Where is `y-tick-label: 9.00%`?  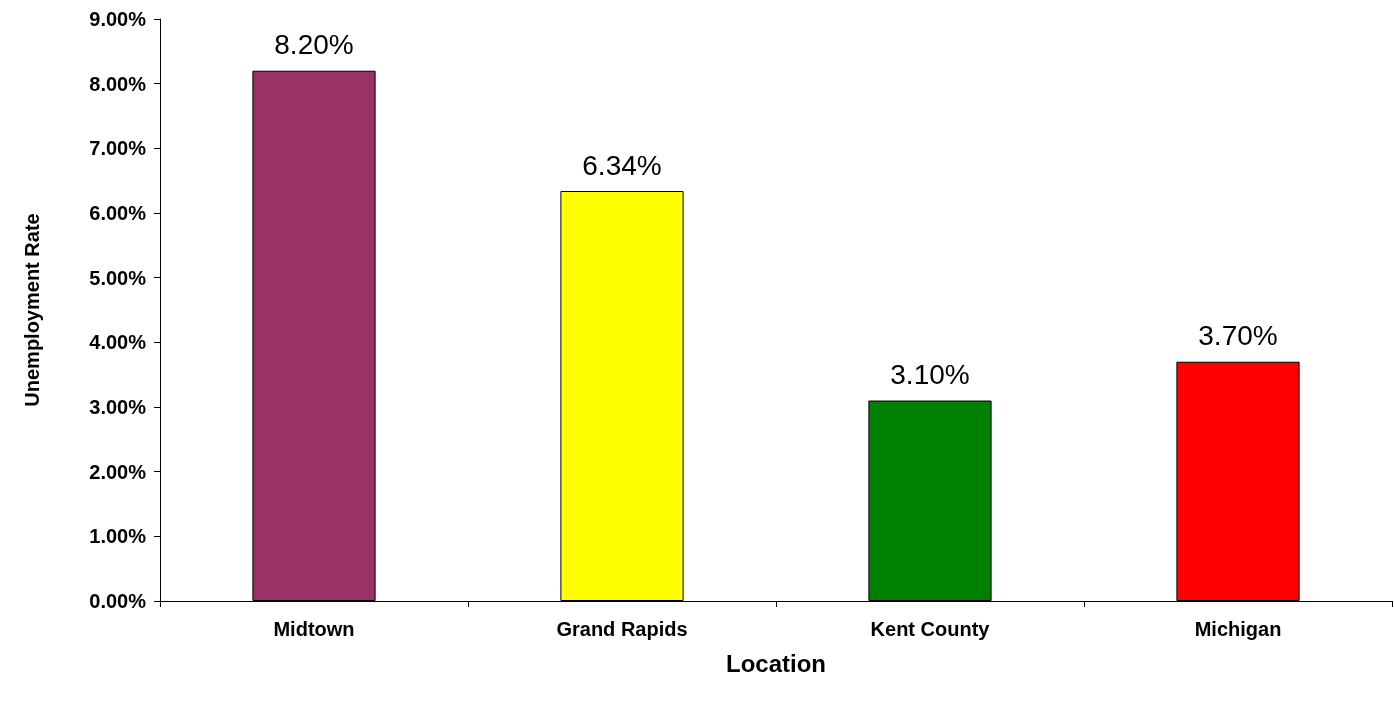
y-tick-label: 9.00% is located at coordinates (118, 19).